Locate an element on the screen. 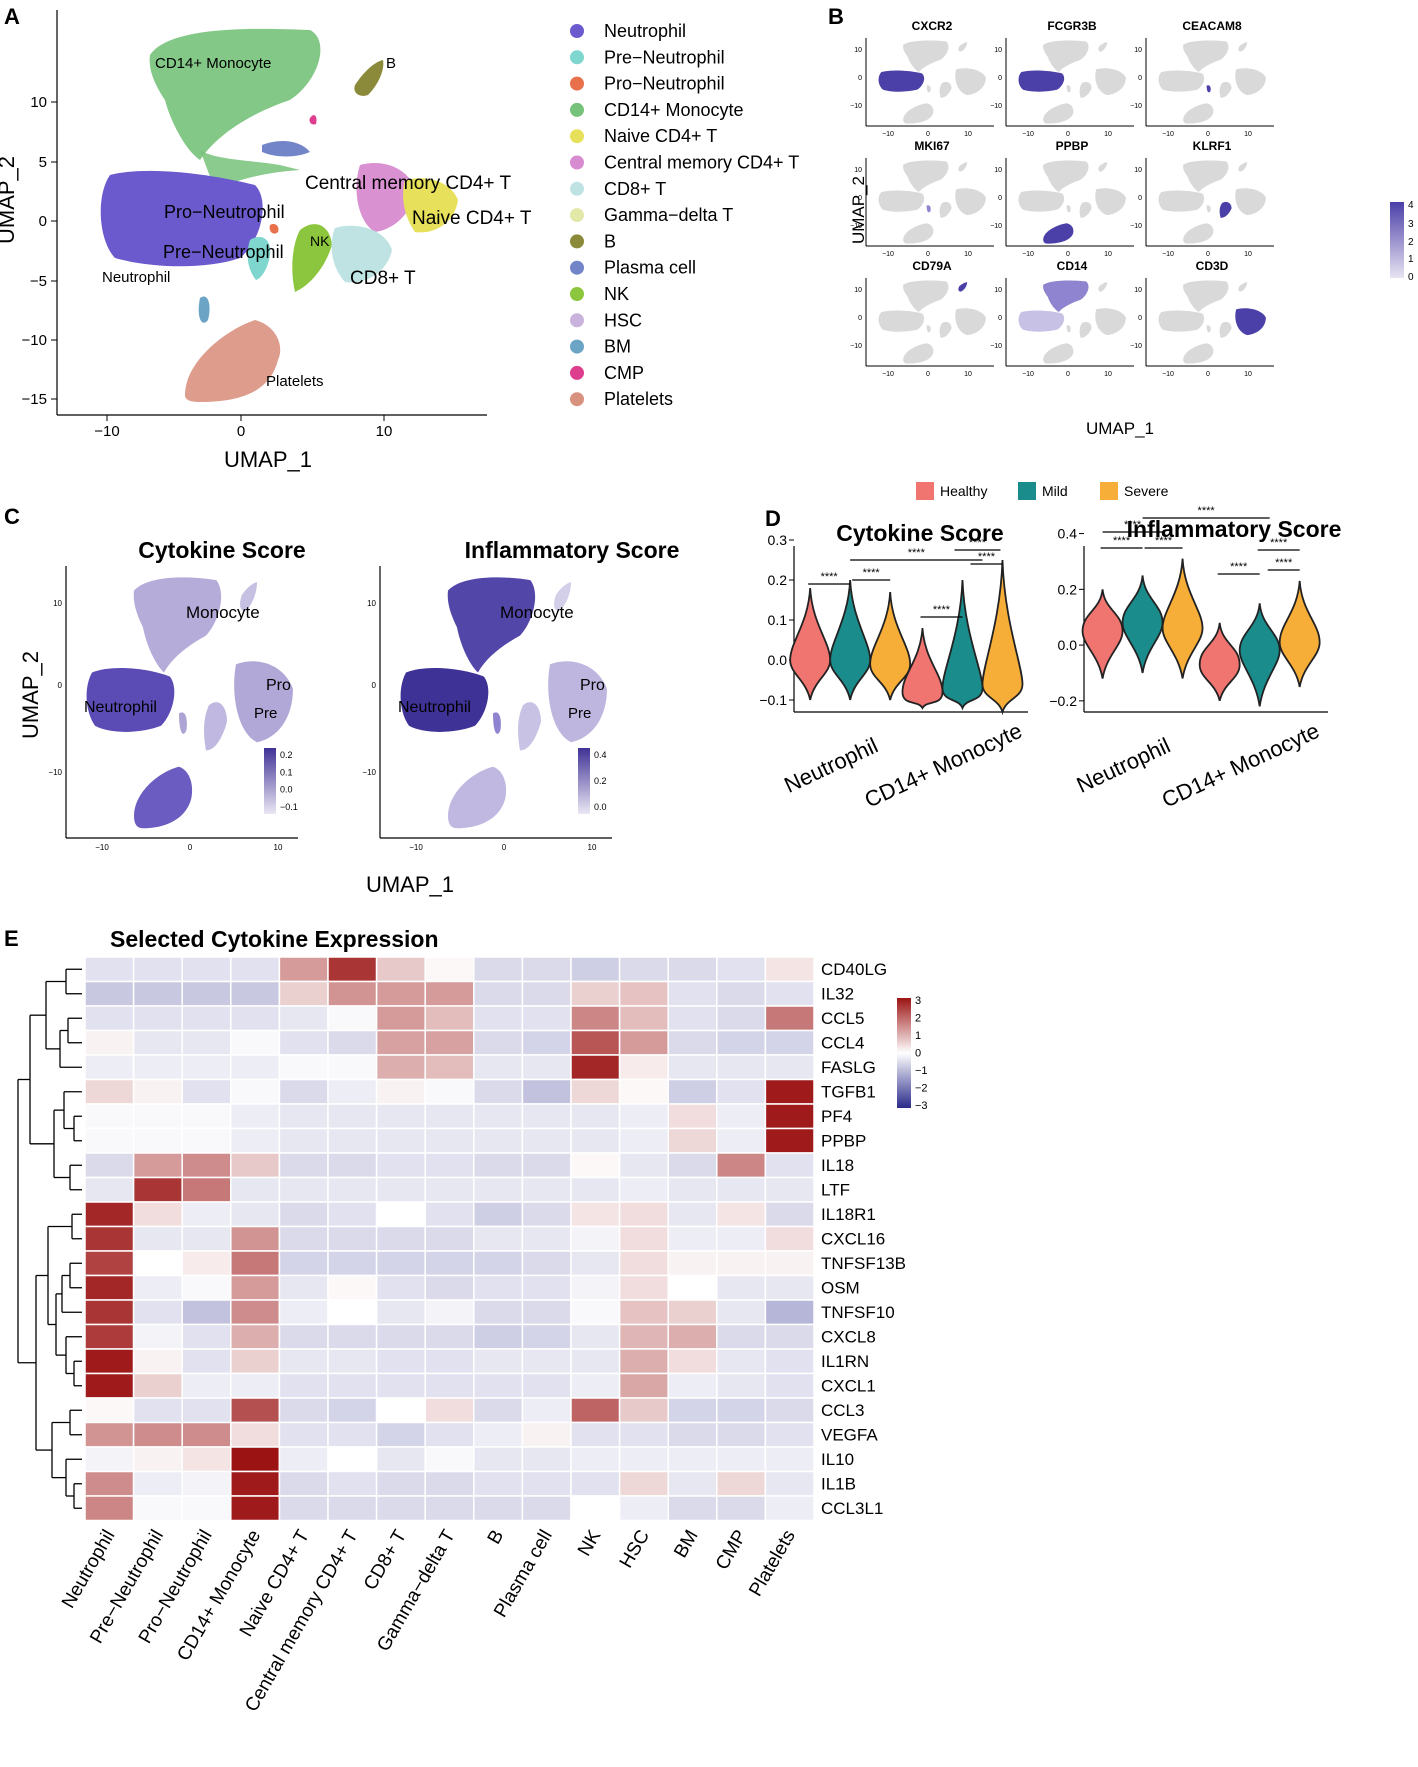 Image resolution: width=1418 pixels, height=1767 pixels. panel-a-ytick: 10 is located at coordinates (38, 102).